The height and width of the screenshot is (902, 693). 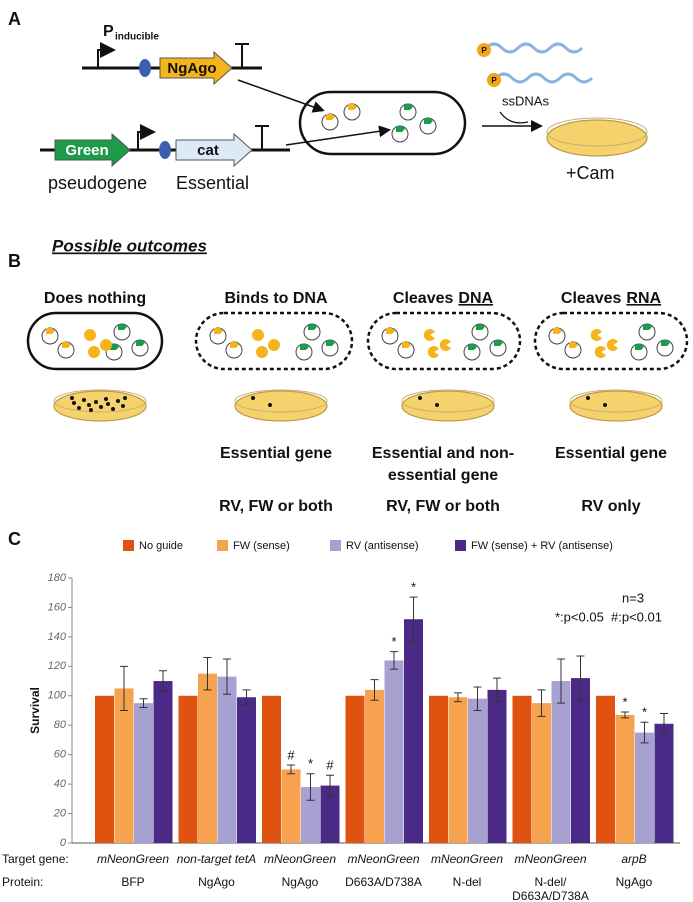 I want to click on protein-label: D663A/D738A, so click(x=383, y=882).